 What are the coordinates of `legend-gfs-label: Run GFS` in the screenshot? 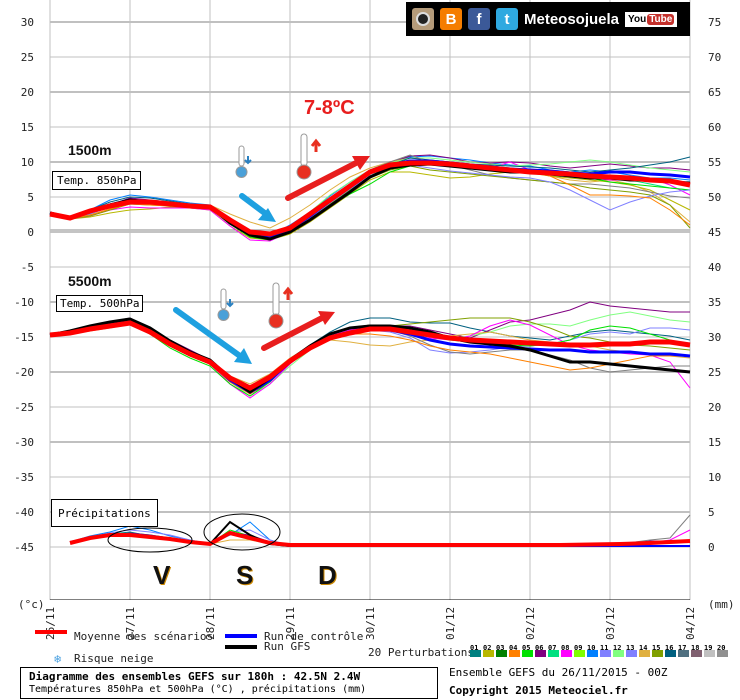 It's located at (287, 646).